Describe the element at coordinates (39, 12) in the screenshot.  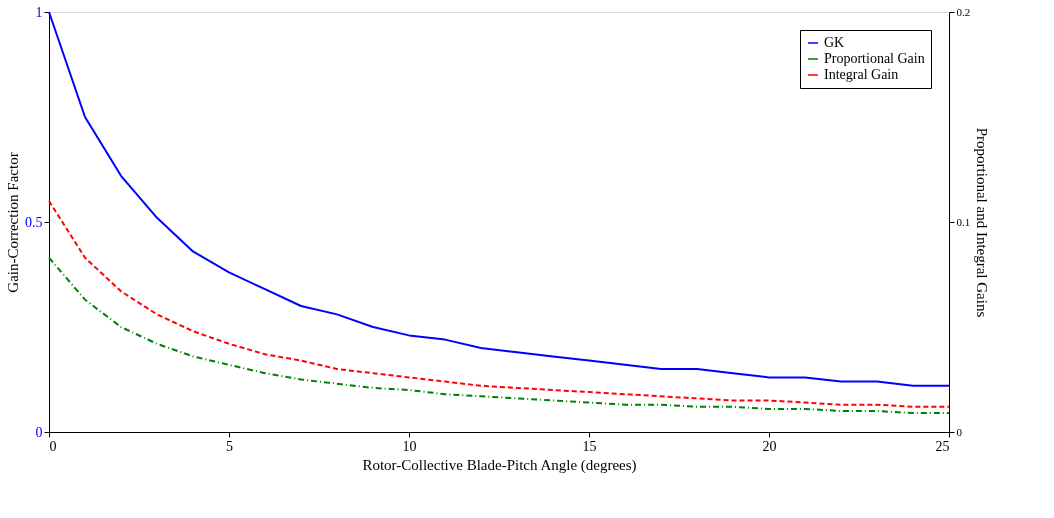
I see `y-tick-label: 1` at that location.